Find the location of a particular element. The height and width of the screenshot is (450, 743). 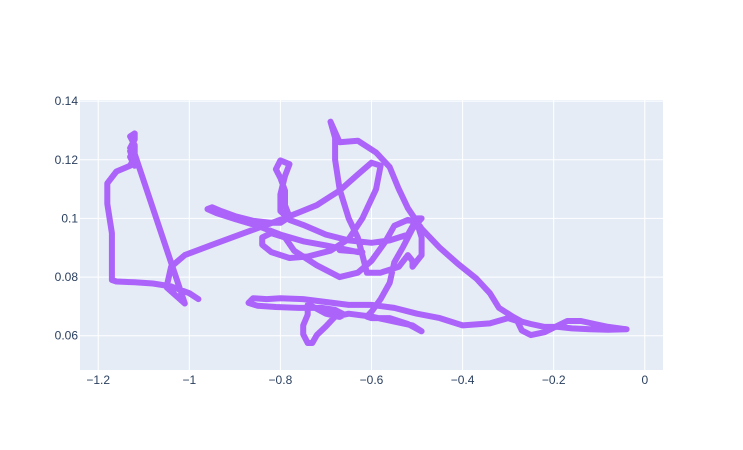

y-tick-label: 0.08 is located at coordinates (67, 277).